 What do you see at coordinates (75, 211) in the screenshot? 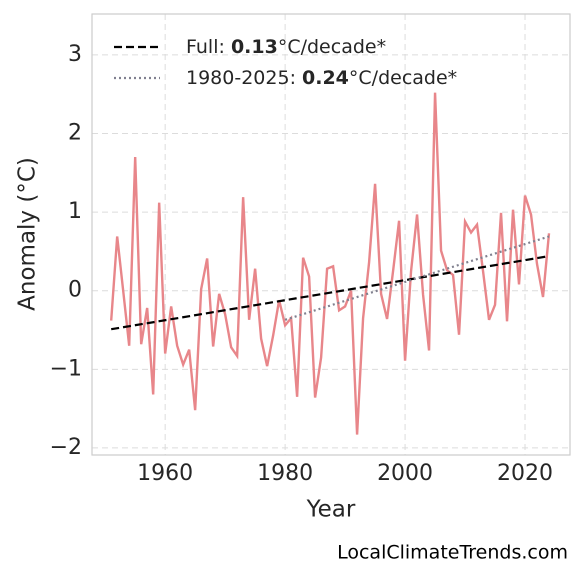
I see `y-tick-label: 1` at bounding box center [75, 211].